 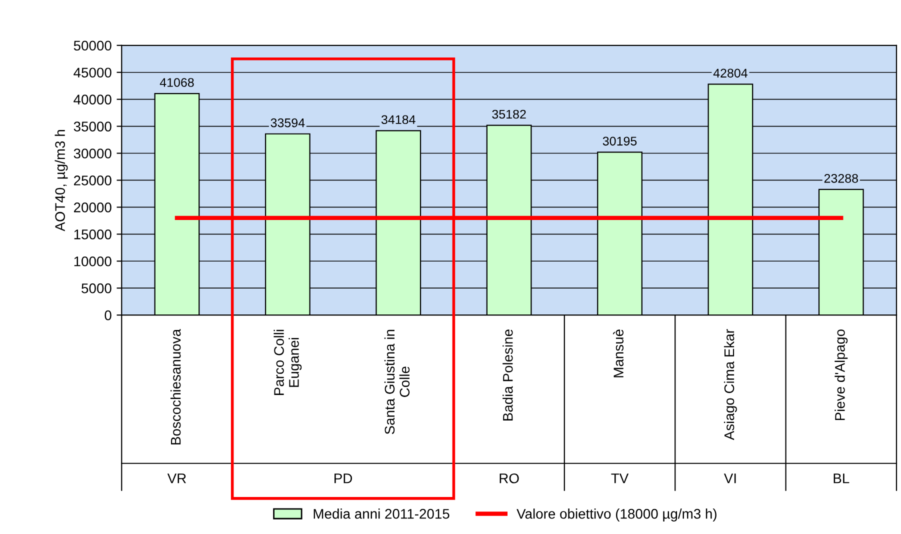 What do you see at coordinates (619, 141) in the screenshot?
I see `data-label: 30195` at bounding box center [619, 141].